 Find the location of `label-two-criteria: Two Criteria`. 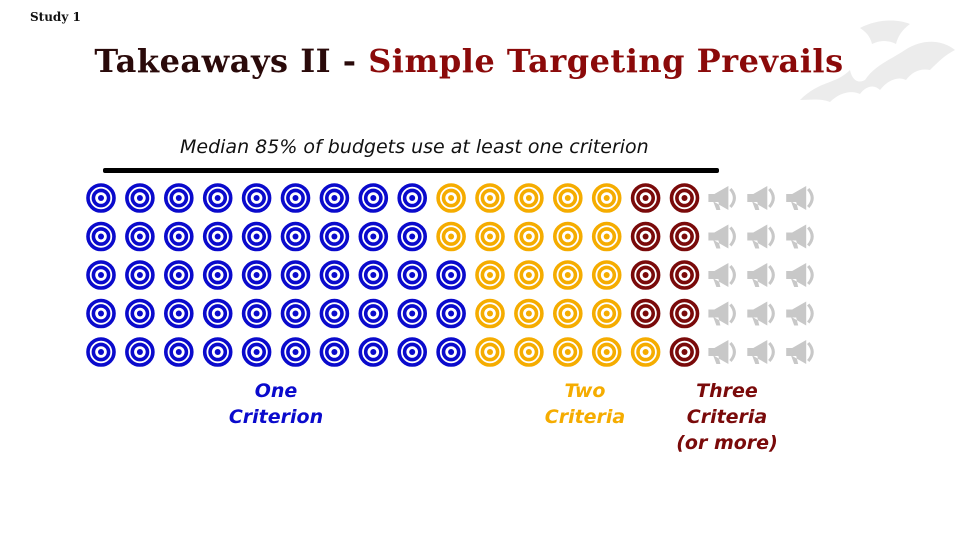

label-two-criteria: Two Criteria is located at coordinates (585, 404).